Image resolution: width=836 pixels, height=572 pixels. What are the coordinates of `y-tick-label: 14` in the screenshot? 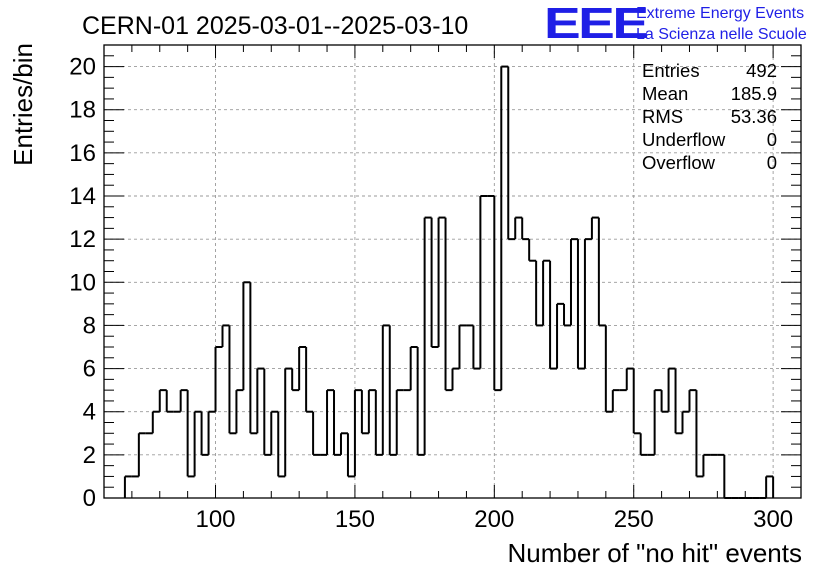 It's located at (82, 196).